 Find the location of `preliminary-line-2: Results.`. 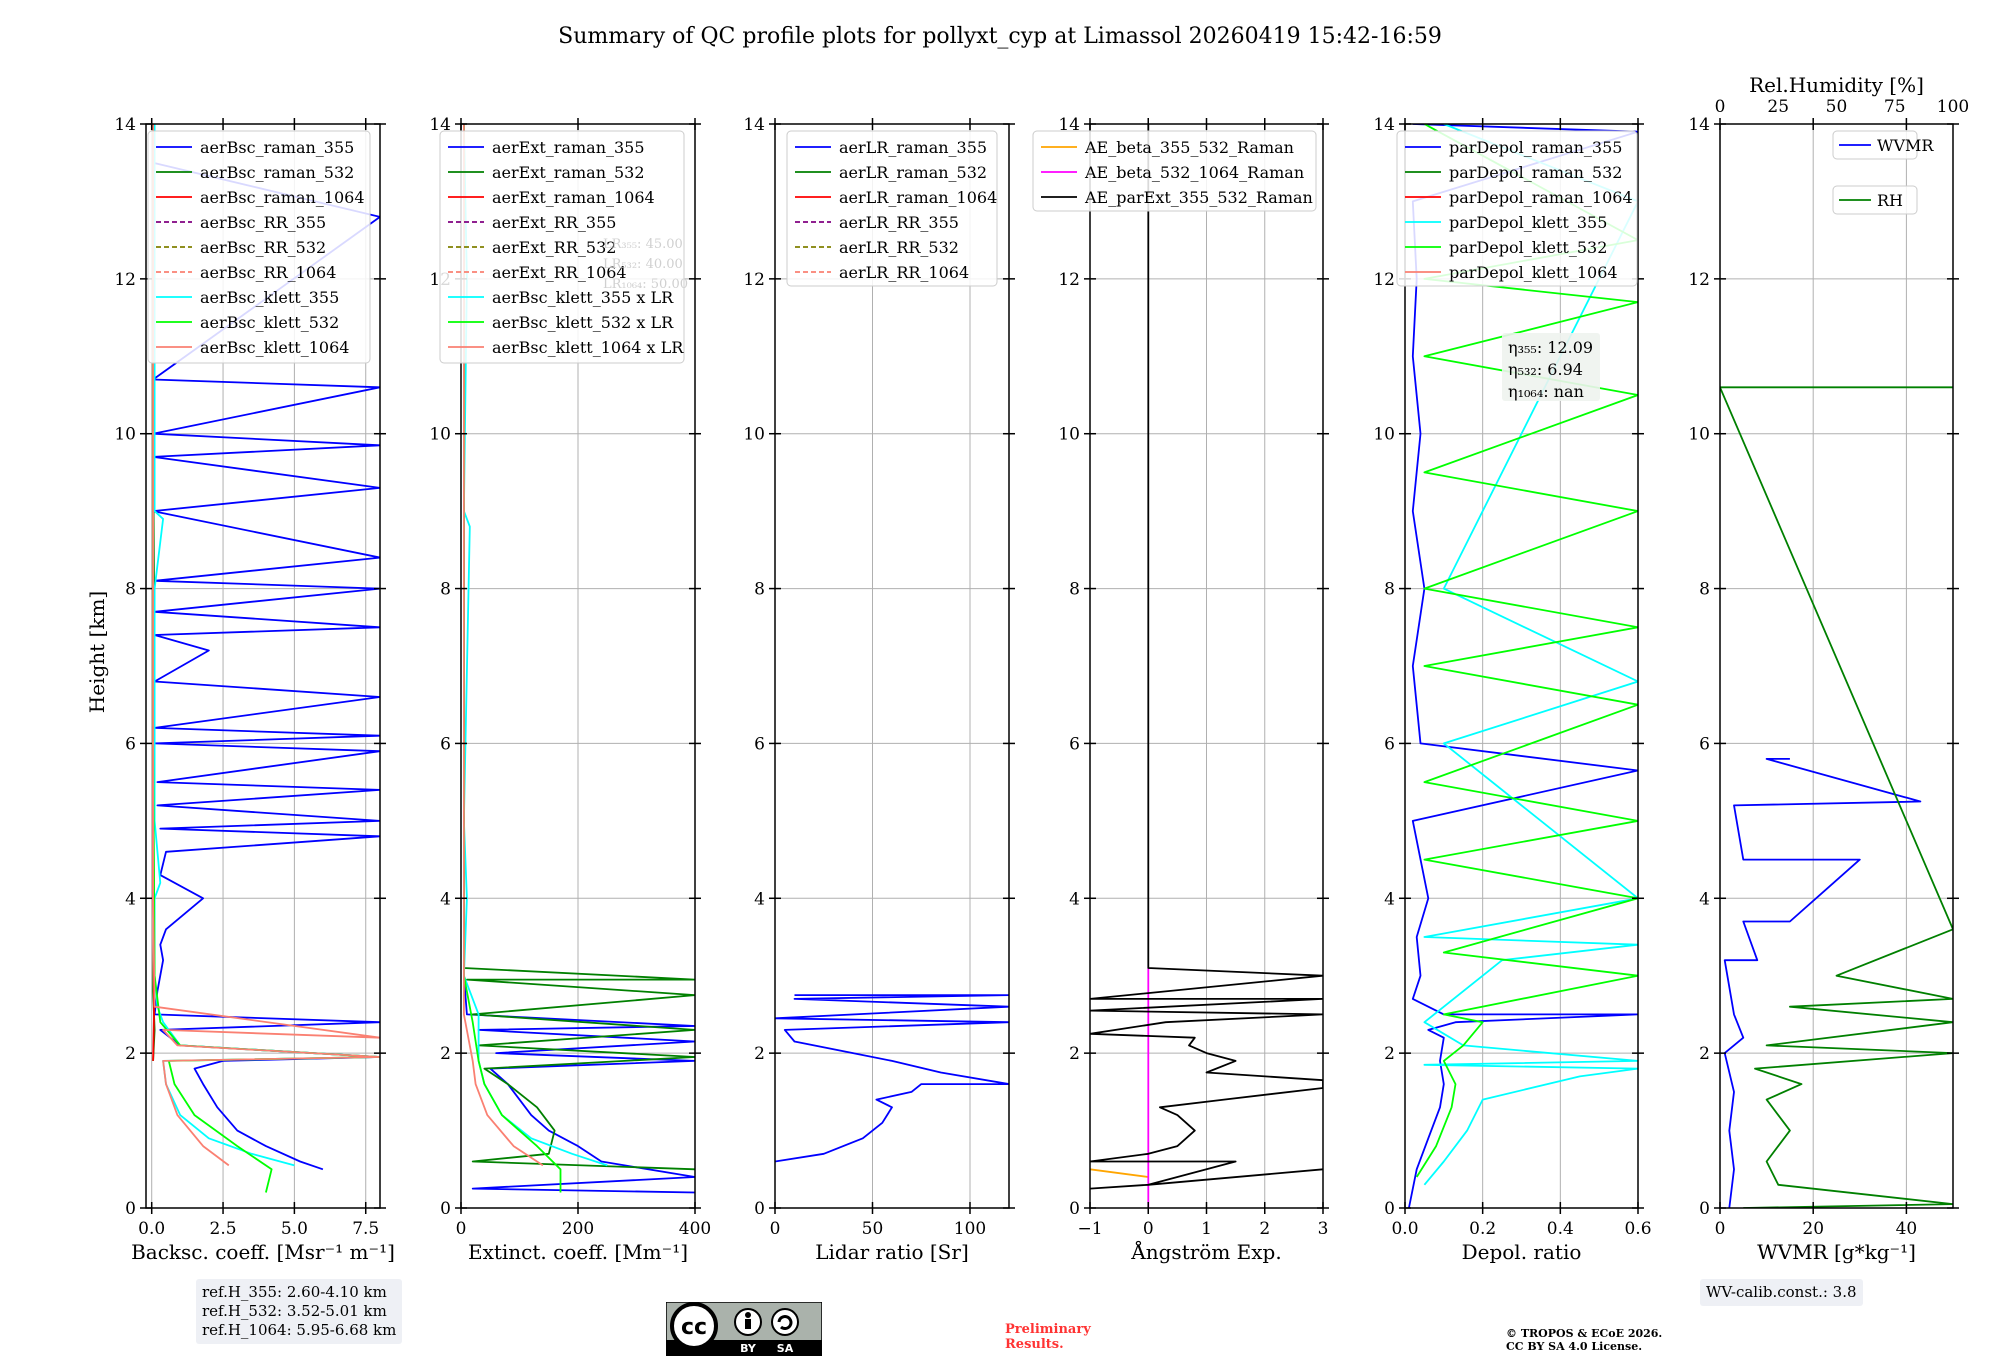

preliminary-line-2: Results. is located at coordinates (1034, 1344).